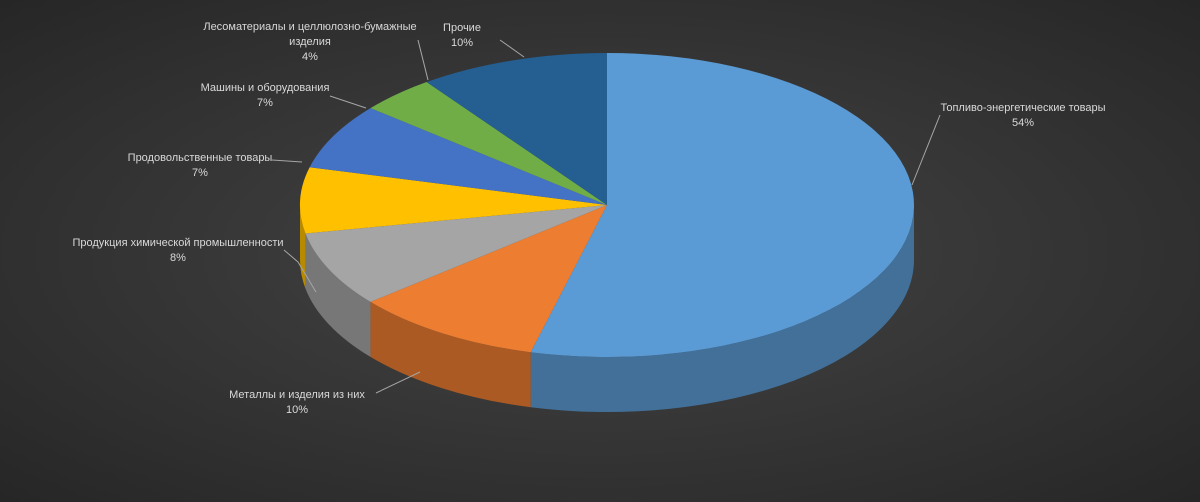  I want to click on category-label: Машины и оборудования, so click(265, 88).